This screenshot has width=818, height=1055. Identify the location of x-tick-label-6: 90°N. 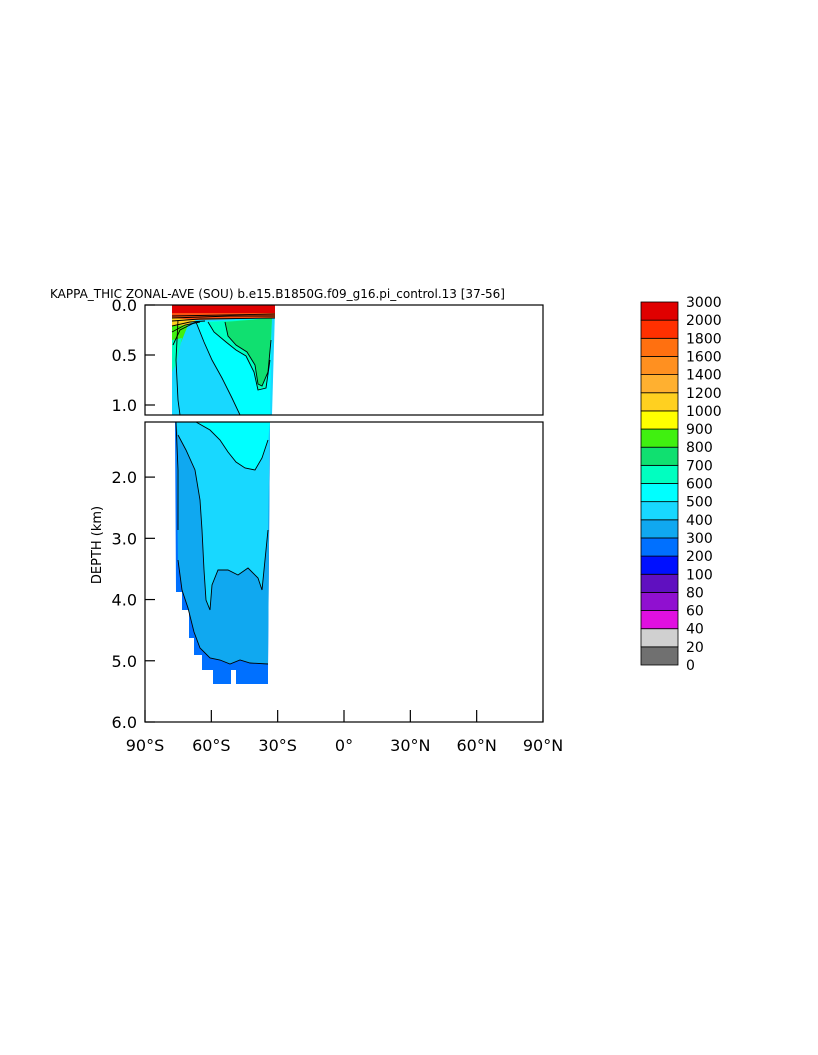
(543, 745).